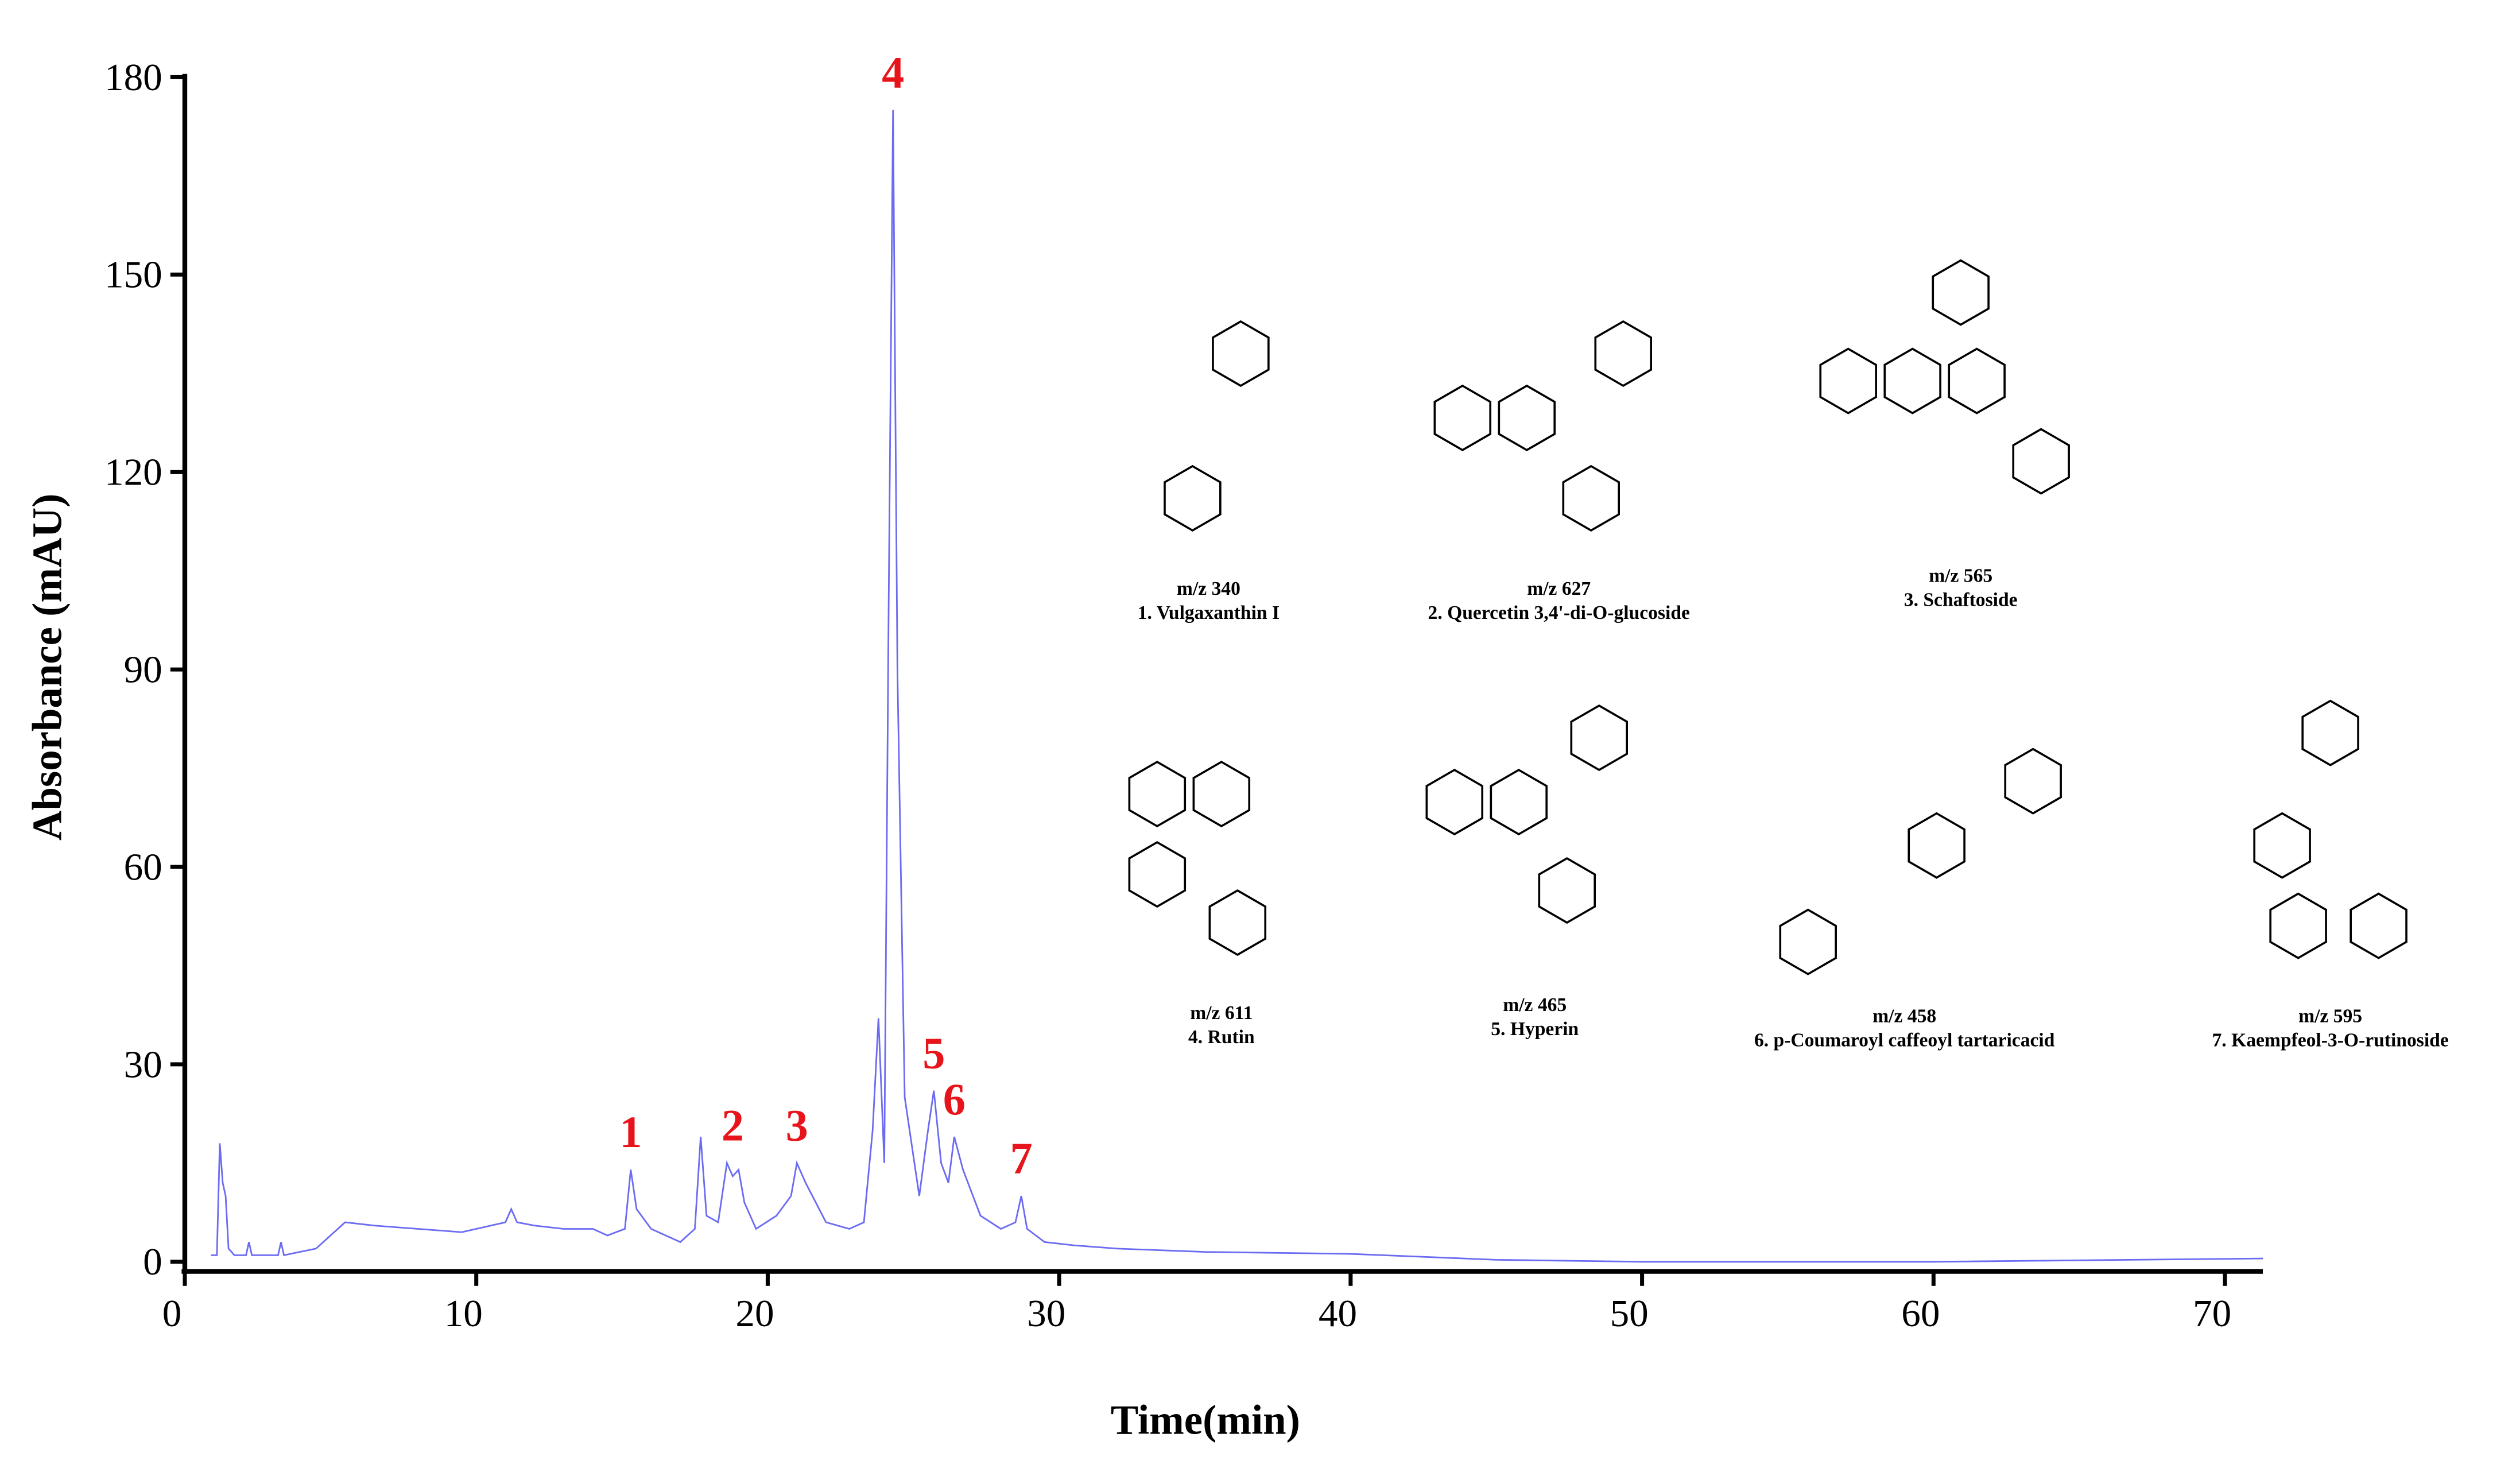 The width and height of the screenshot is (2520, 1468). I want to click on compound-name: 5. Hyperin, so click(1535, 1029).